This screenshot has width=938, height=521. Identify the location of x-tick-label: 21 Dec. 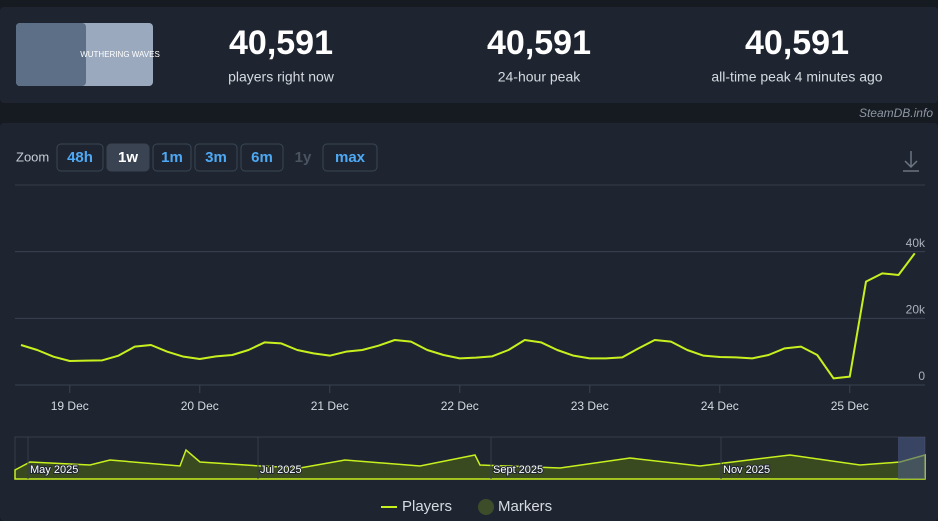
(330, 406).